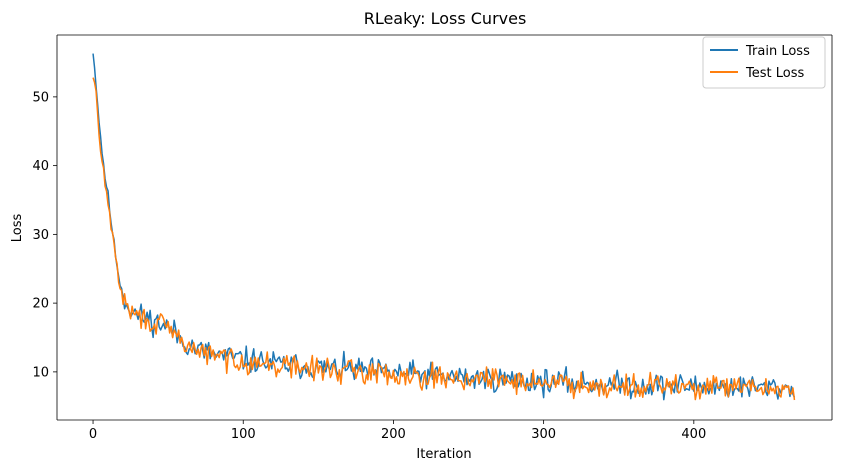  What do you see at coordinates (774, 73) in the screenshot?
I see `legend-label-test: Test Loss` at bounding box center [774, 73].